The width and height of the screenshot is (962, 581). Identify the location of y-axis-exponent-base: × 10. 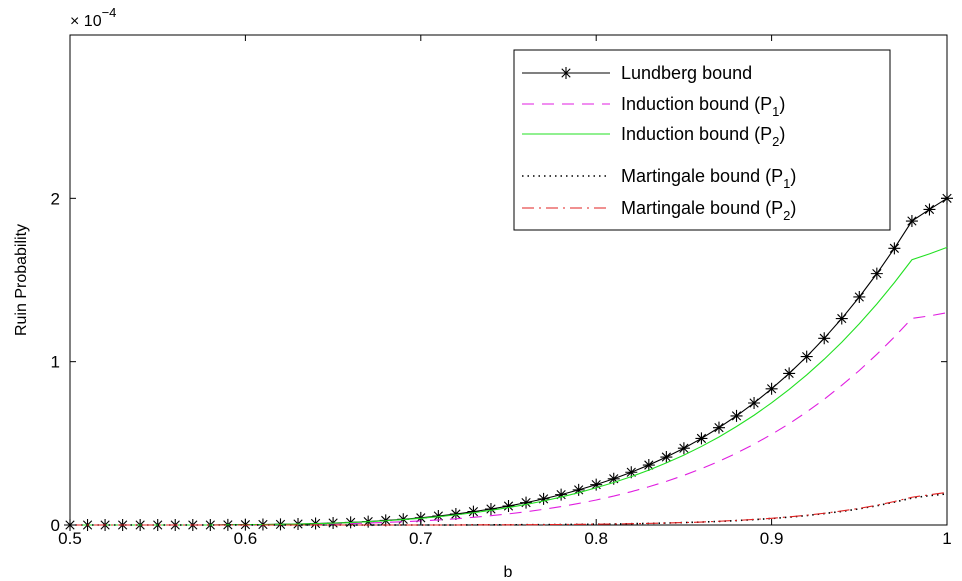
(86, 21).